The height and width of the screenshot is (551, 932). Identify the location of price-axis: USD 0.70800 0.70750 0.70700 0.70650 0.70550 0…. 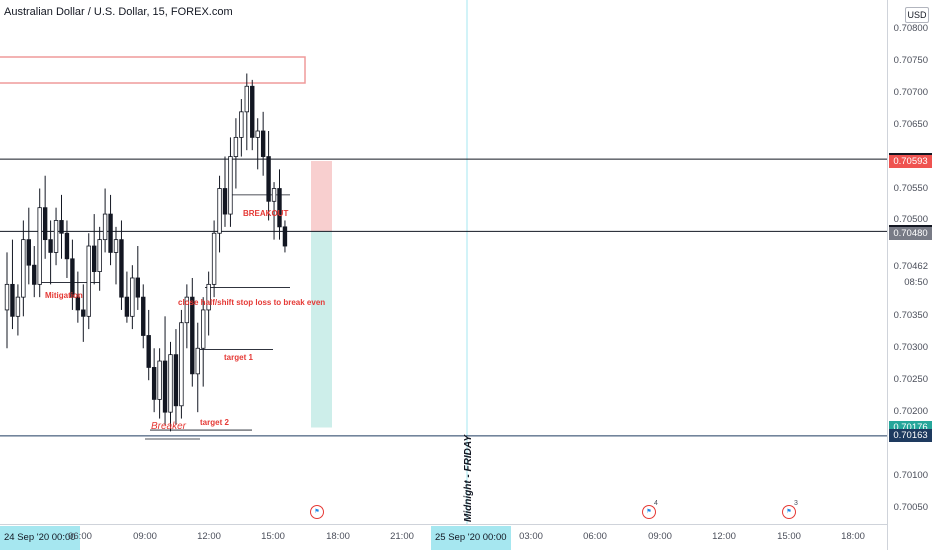
(909, 275).